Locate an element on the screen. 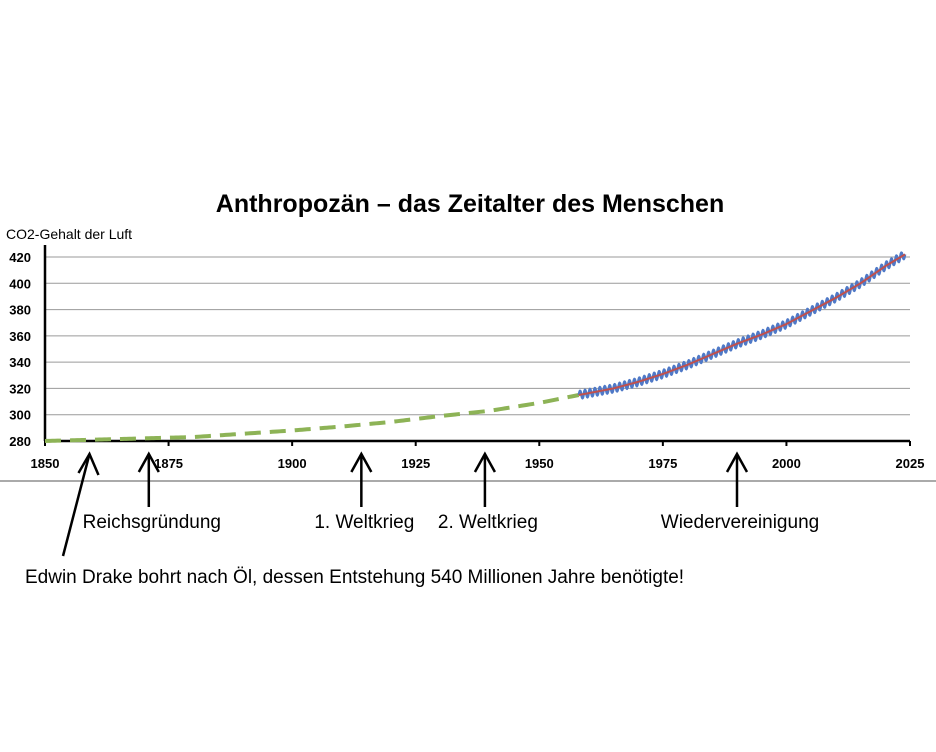 The height and width of the screenshot is (752, 936). x-tick-label-2025: 2025 is located at coordinates (910, 463).